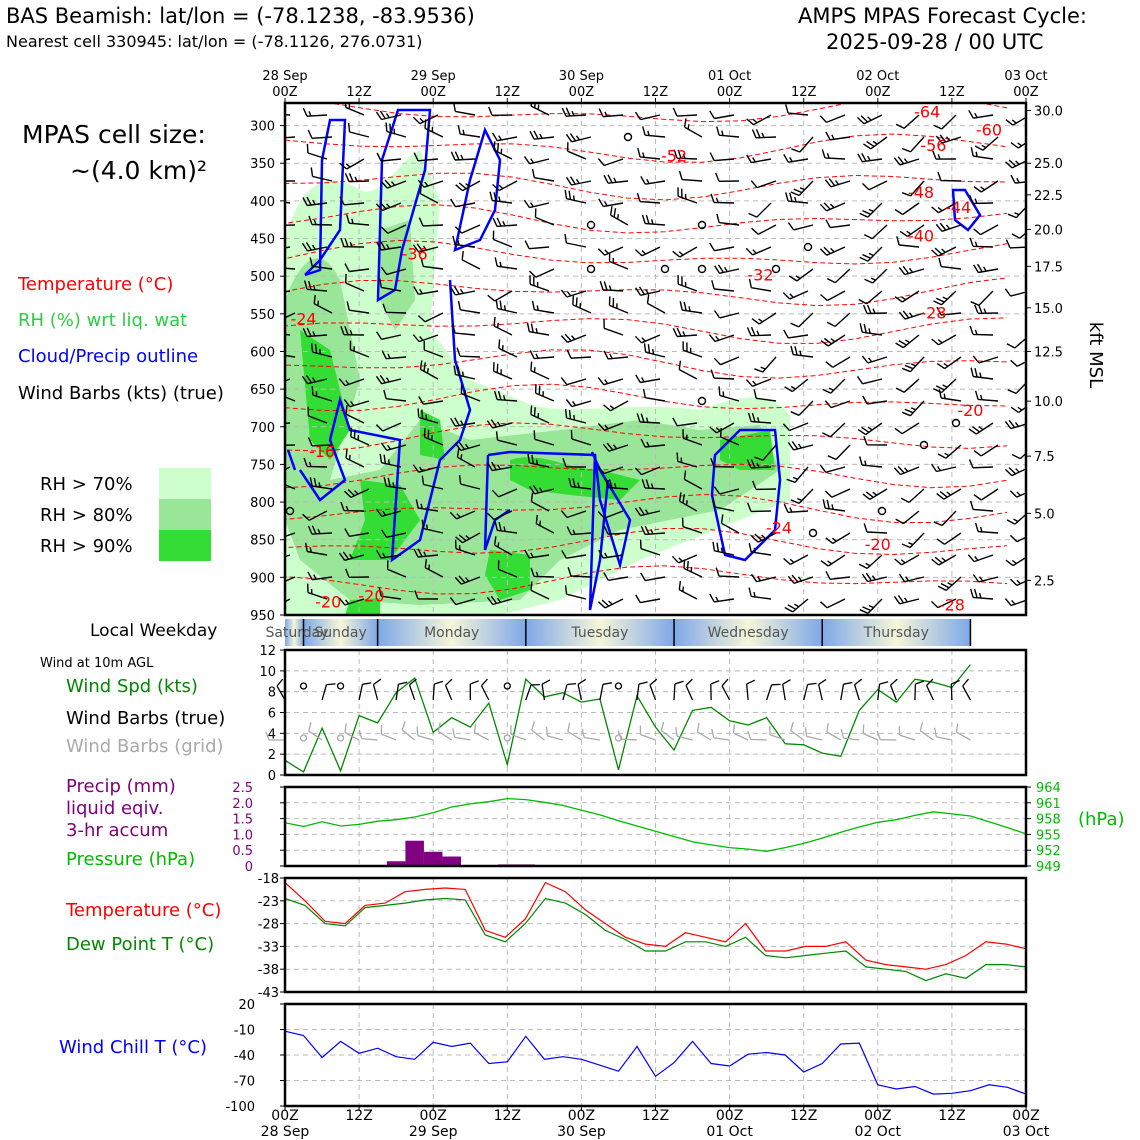  Describe the element at coordinates (272, 755) in the screenshot. I see `wind-y-tick-label: 2` at that location.